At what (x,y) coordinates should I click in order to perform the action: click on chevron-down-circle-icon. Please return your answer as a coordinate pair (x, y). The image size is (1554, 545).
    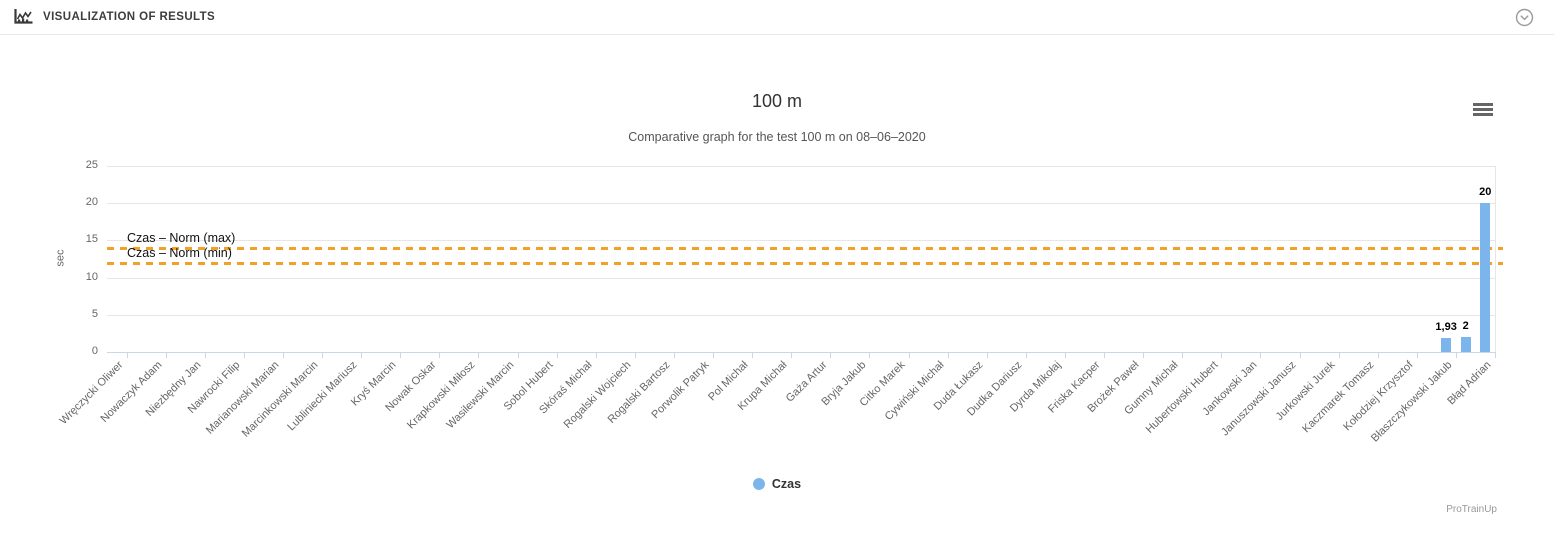
    Looking at the image, I should click on (1524, 19).